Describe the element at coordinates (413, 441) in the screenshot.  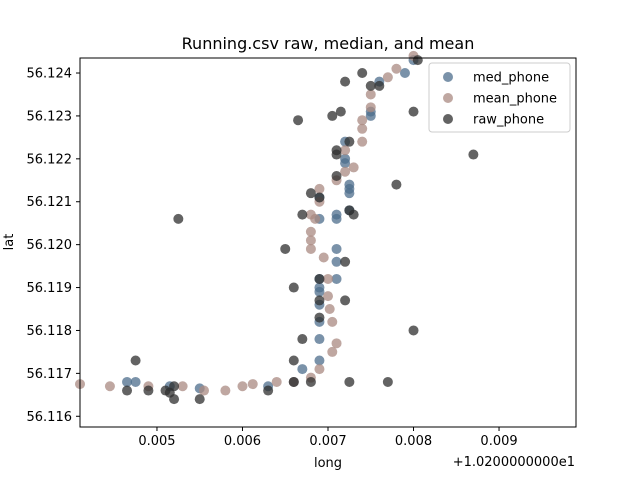
I see `x-tick-label: 0.008` at that location.